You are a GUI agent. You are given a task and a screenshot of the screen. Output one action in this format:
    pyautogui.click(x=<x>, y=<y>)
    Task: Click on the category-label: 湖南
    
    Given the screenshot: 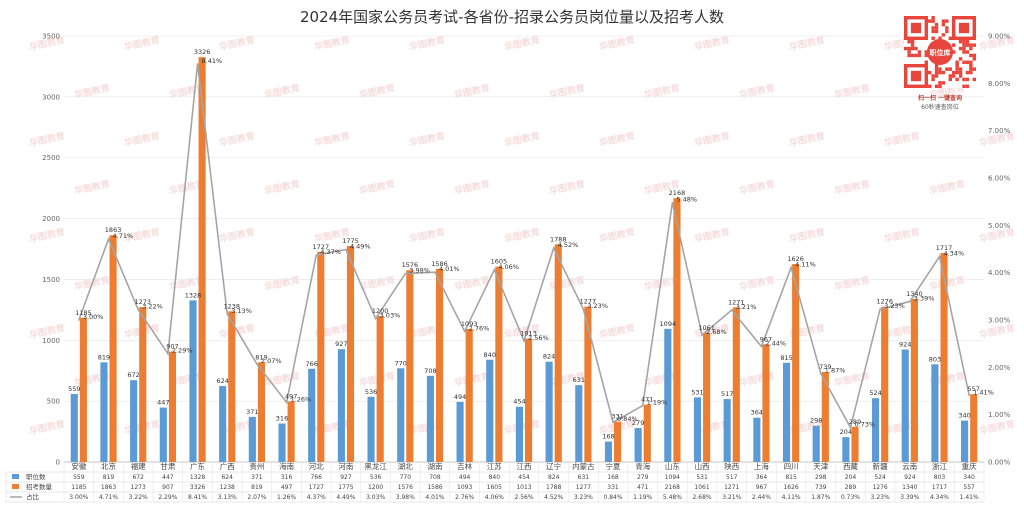 What is the action you would take?
    pyautogui.click(x=434, y=466)
    